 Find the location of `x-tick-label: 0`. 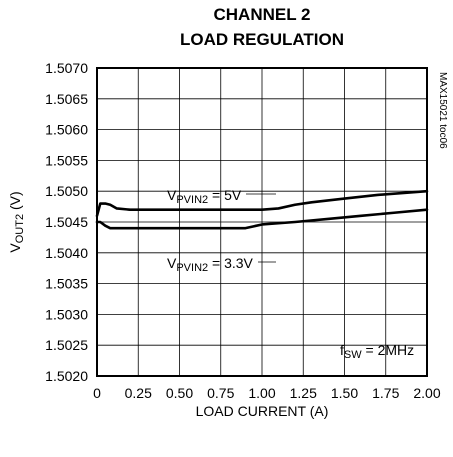

x-tick-label: 0 is located at coordinates (97, 393).